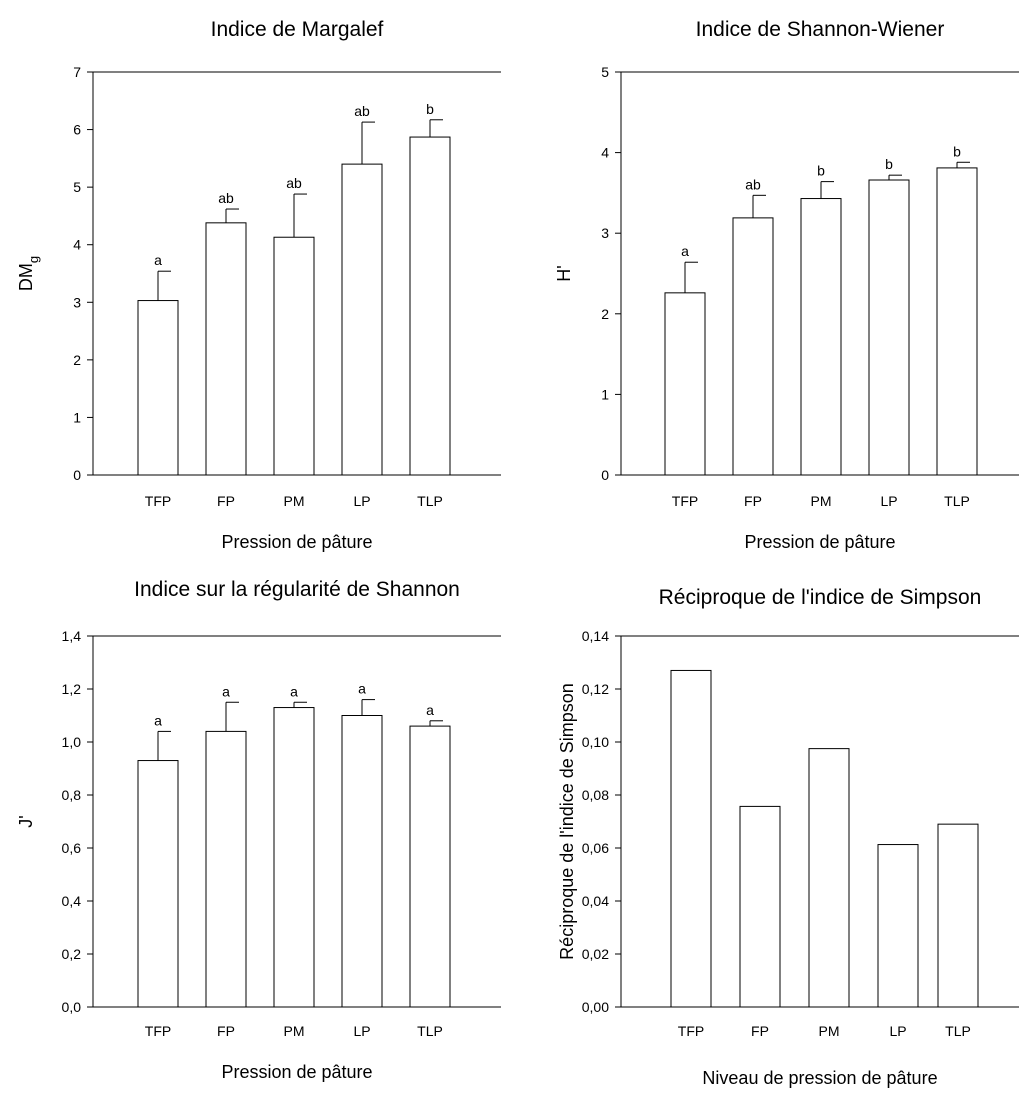 The height and width of the screenshot is (1119, 1024). I want to click on y-axis-label: Réciproque de l'indice de Simpson, so click(567, 821).